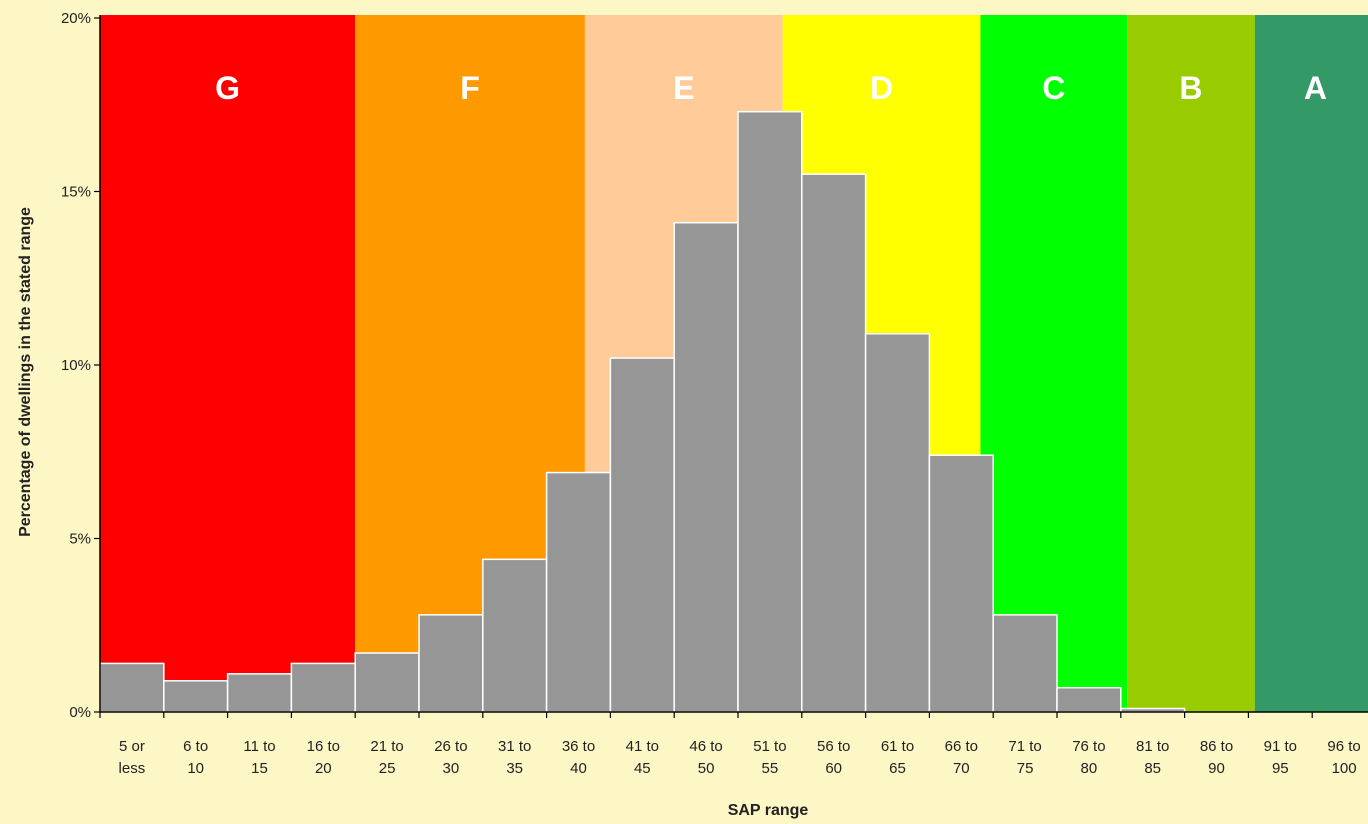  What do you see at coordinates (897, 757) in the screenshot?
I see `x-category-label: 61 to 65` at bounding box center [897, 757].